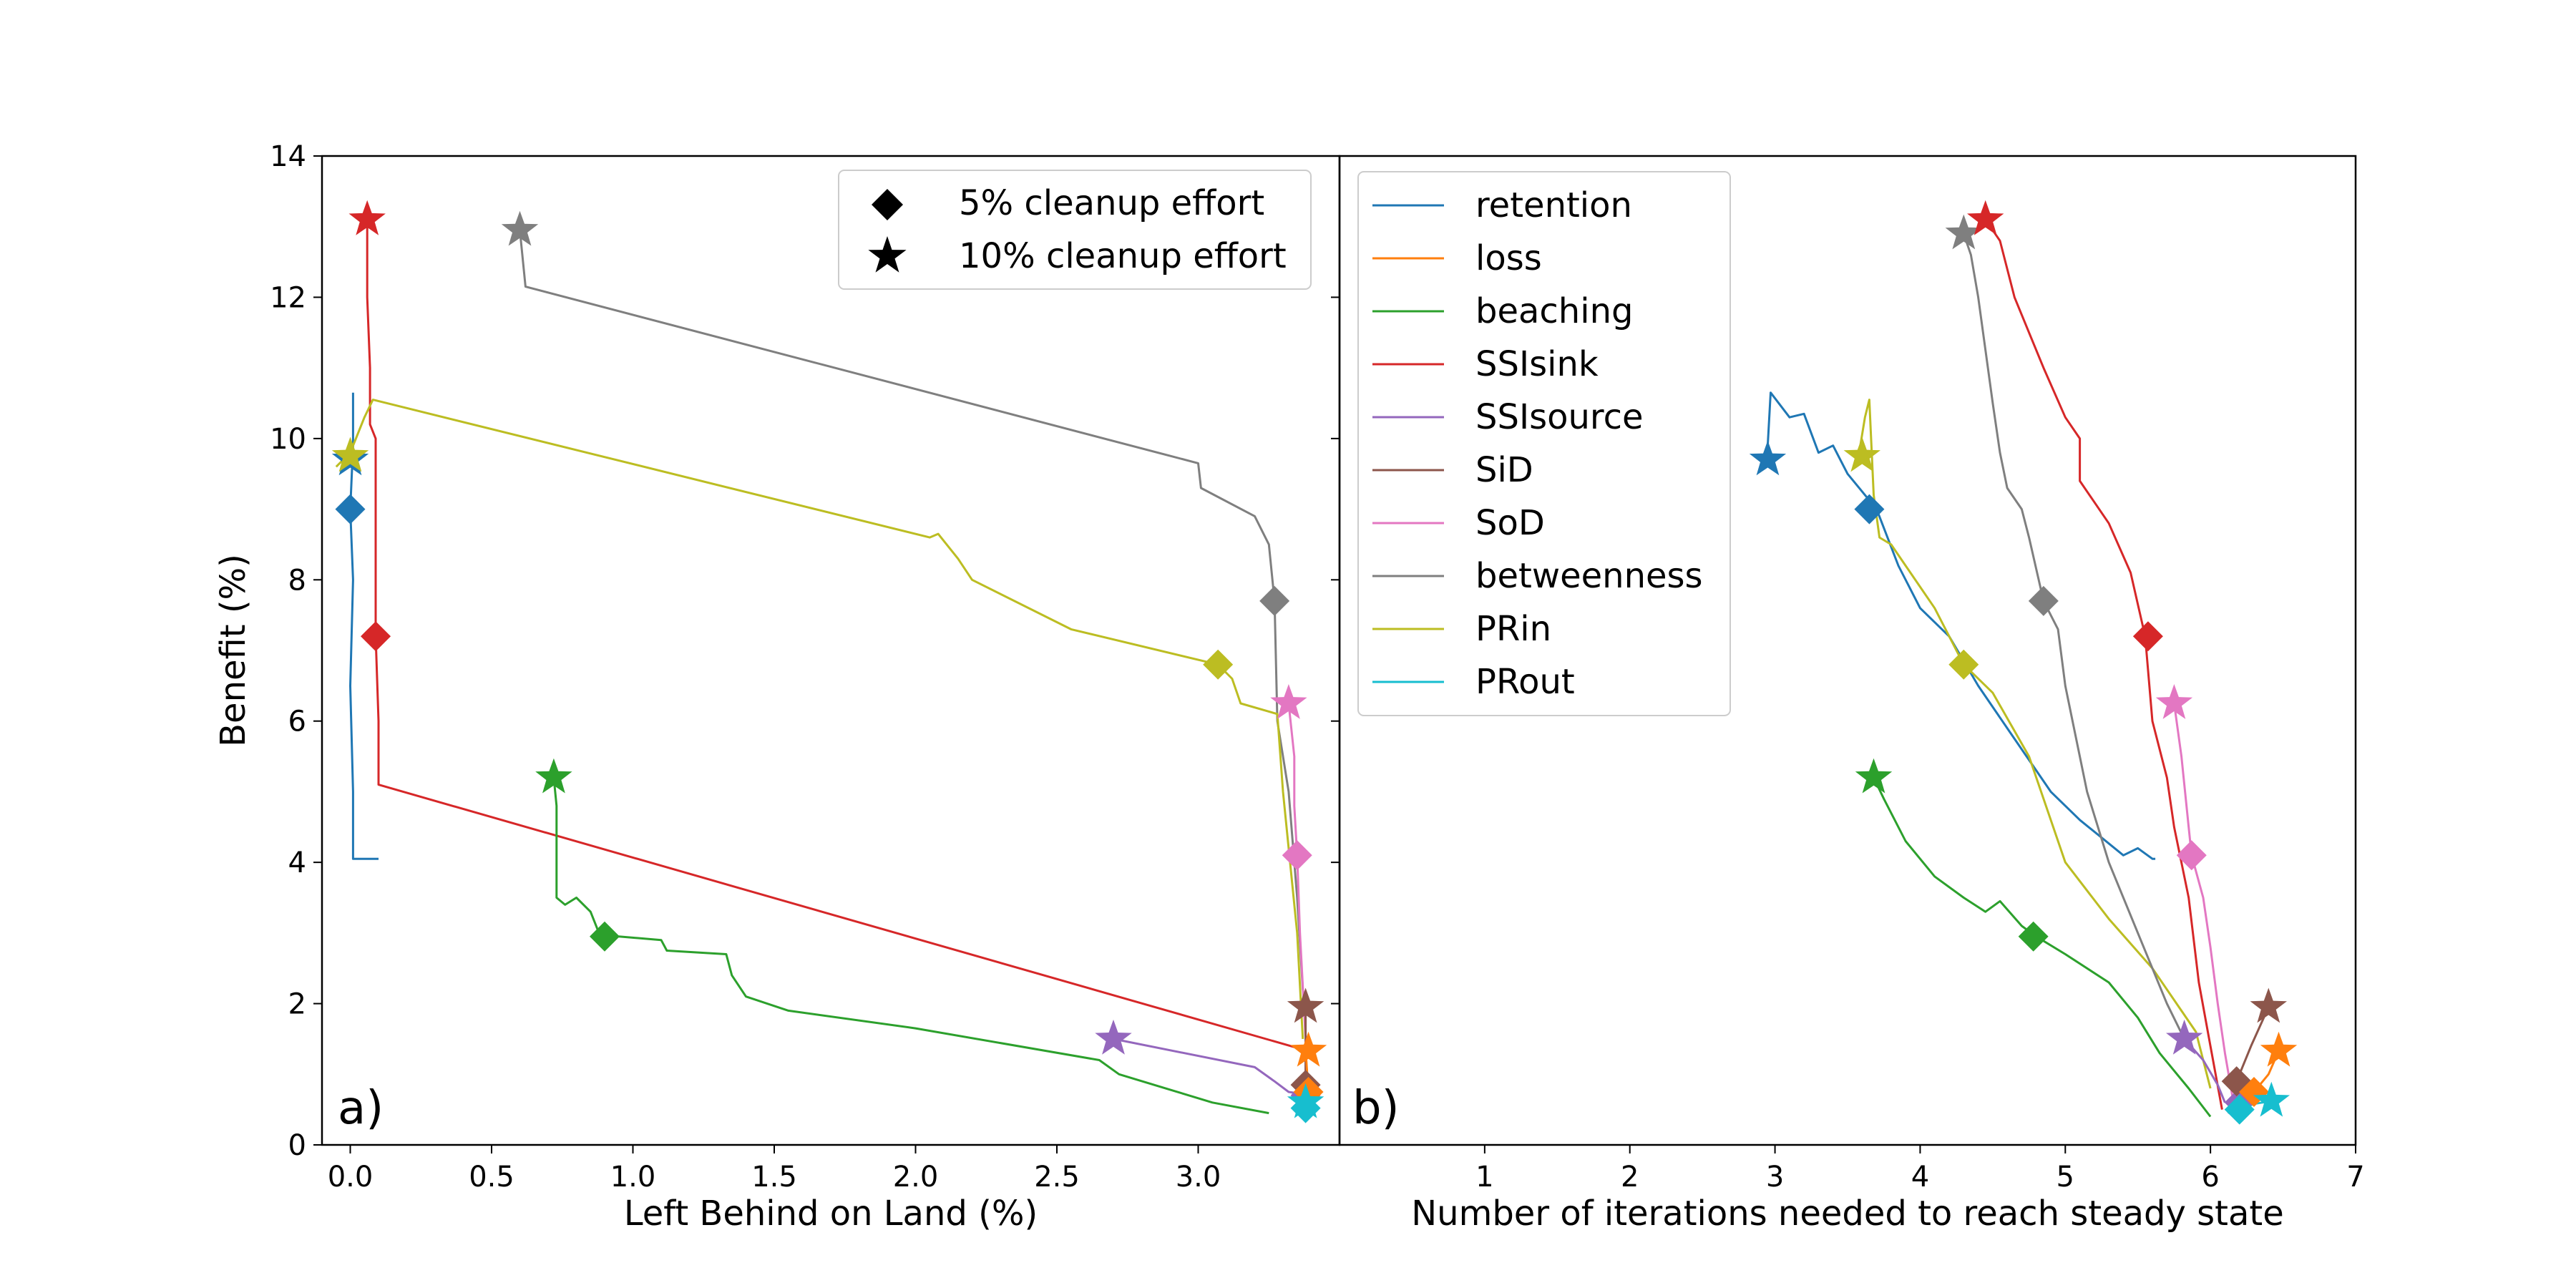 Image resolution: width=2576 pixels, height=1288 pixels. What do you see at coordinates (351, 1177) in the screenshot?
I see `x-tick-label: 0.0` at bounding box center [351, 1177].